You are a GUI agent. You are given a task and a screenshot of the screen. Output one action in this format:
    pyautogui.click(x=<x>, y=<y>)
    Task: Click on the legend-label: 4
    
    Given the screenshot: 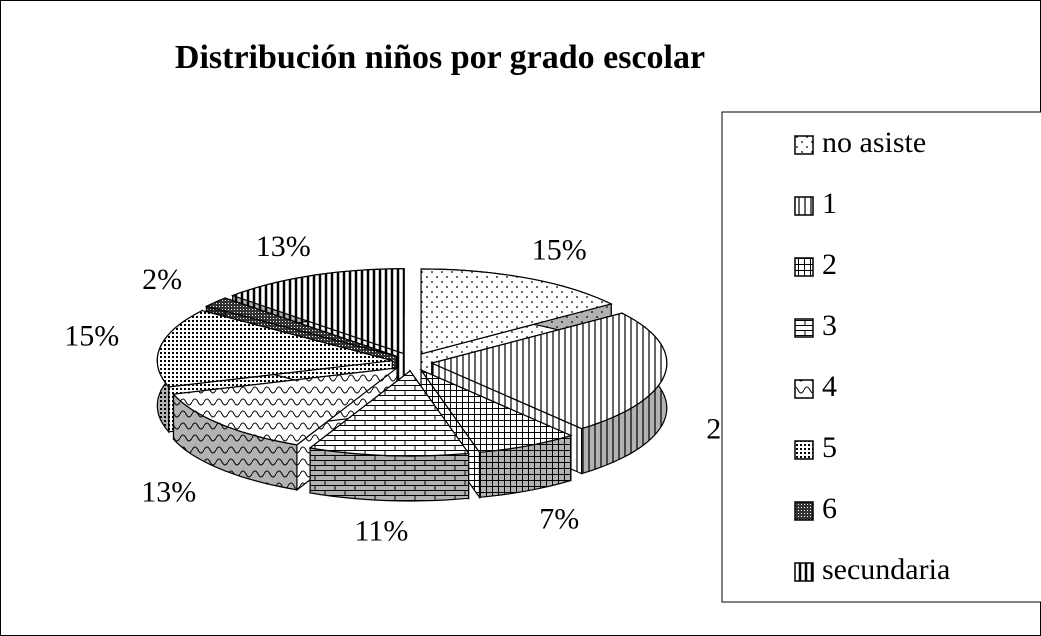 What is the action you would take?
    pyautogui.click(x=829, y=386)
    